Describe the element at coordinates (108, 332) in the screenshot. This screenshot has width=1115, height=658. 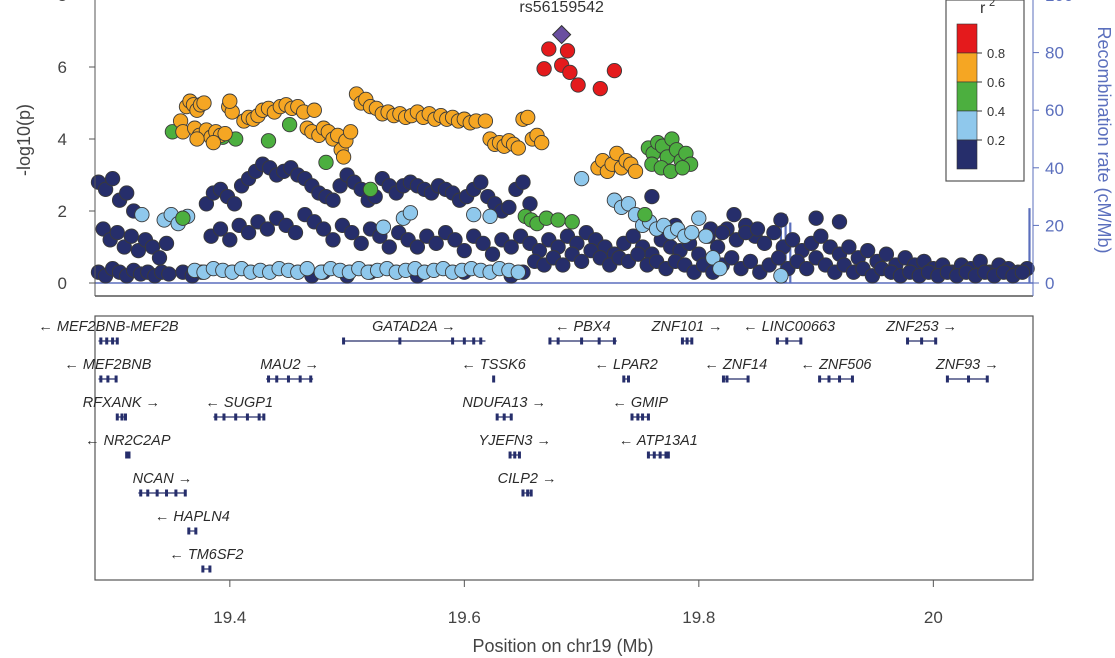
I see `gene-mef2bnb-mef2b: ← MEF2BNB-MEF2B` at that location.